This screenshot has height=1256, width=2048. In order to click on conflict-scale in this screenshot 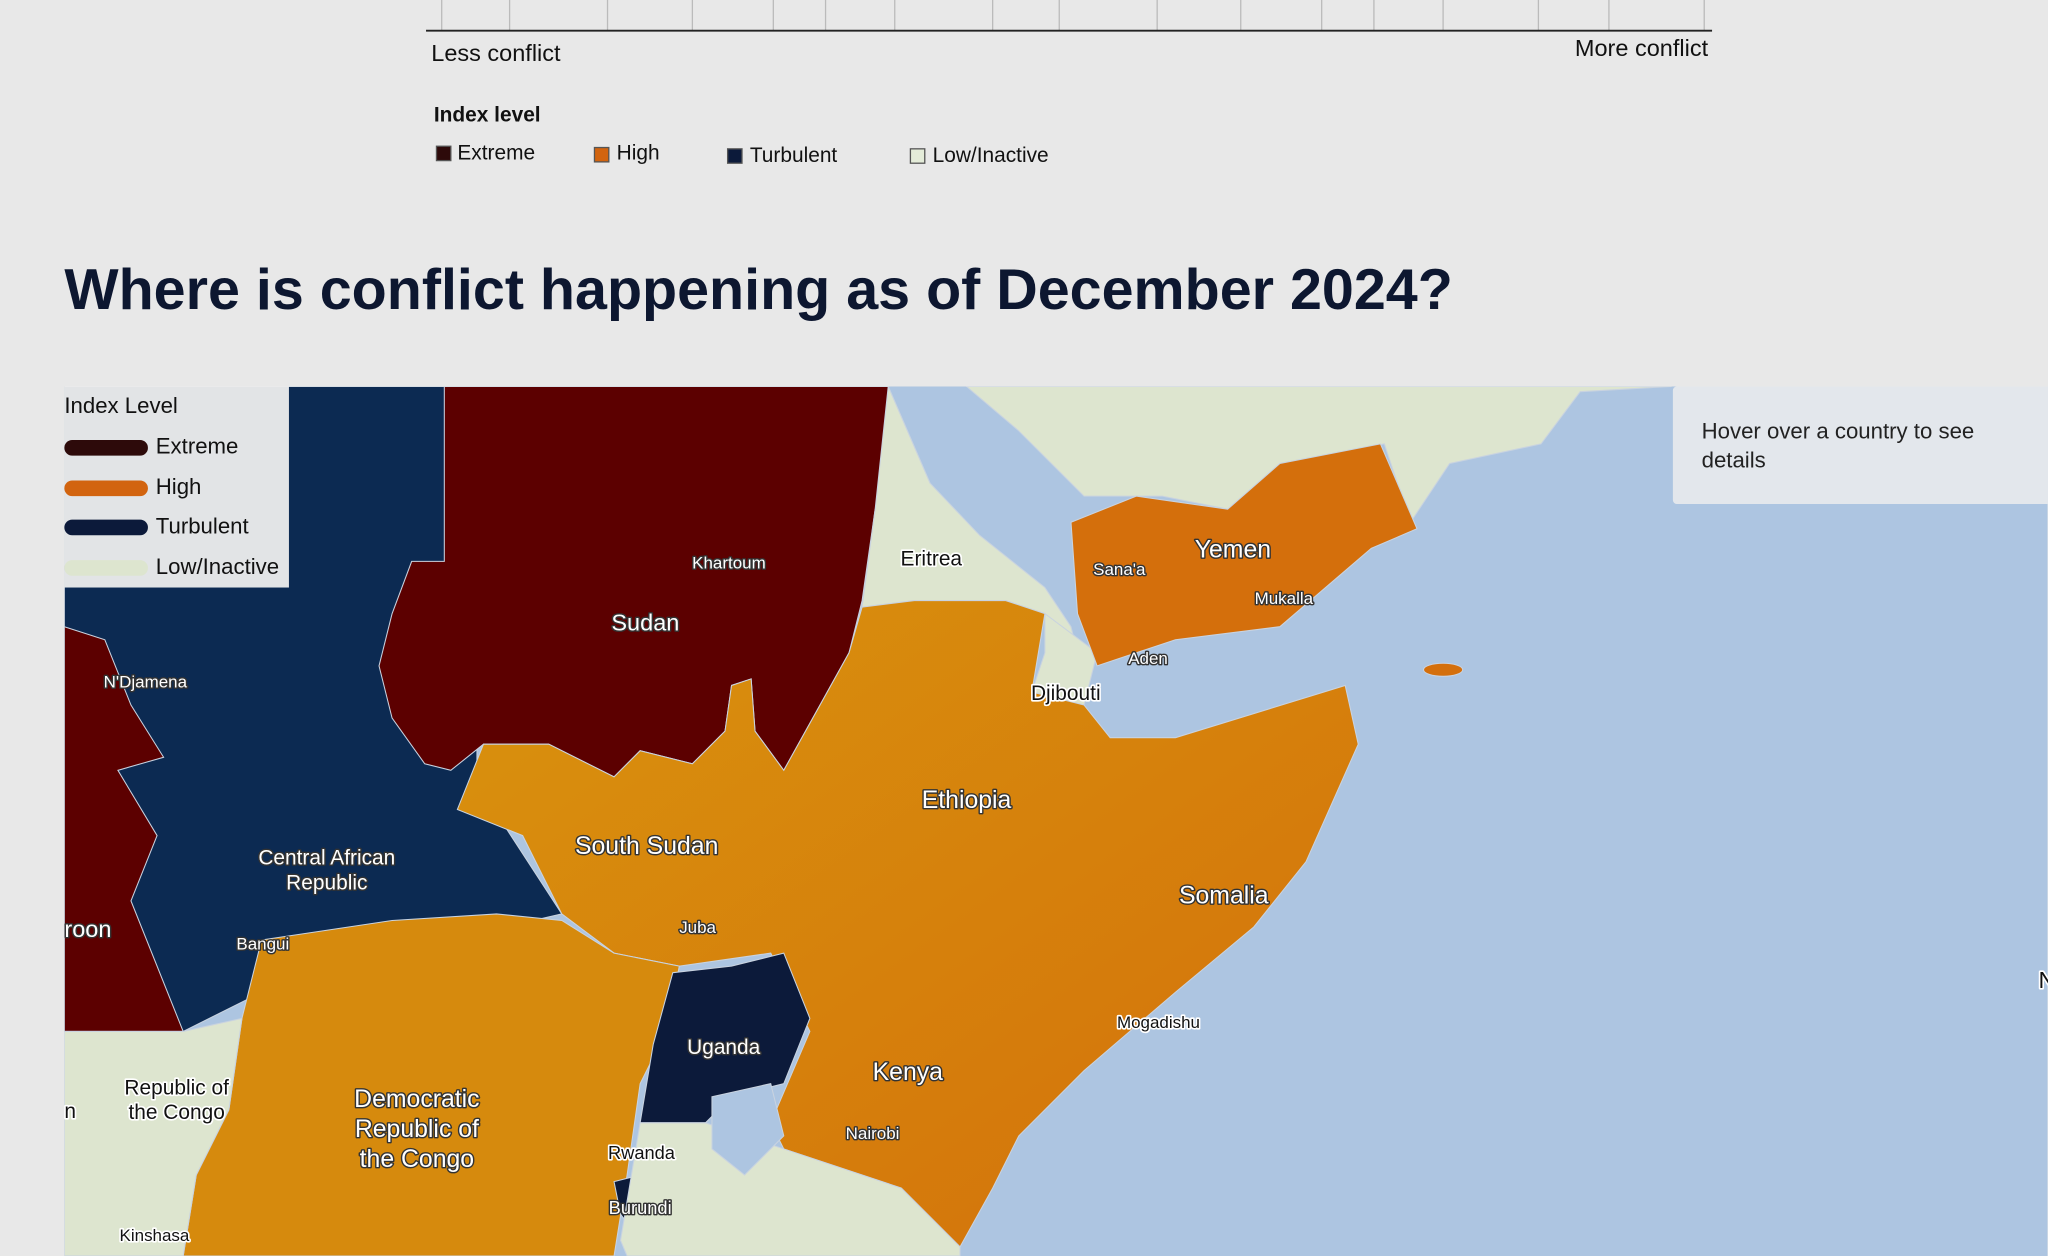, I will do `click(1069, 16)`.